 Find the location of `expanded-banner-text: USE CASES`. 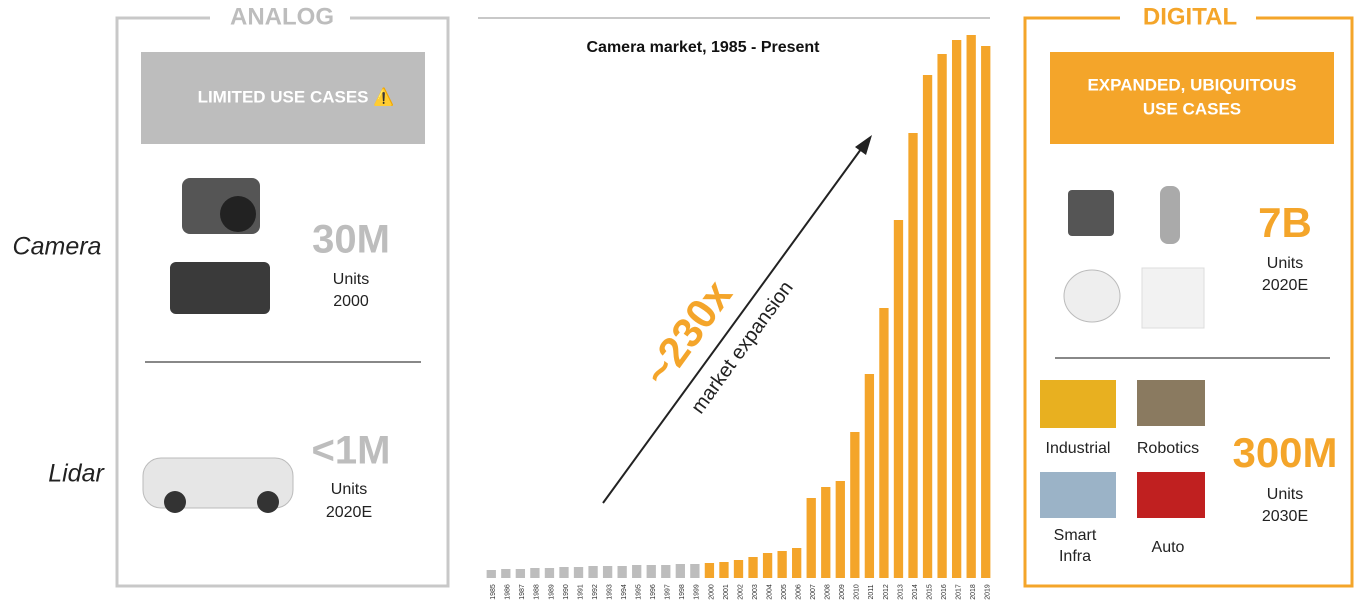

expanded-banner-text: USE CASES is located at coordinates (1192, 108).